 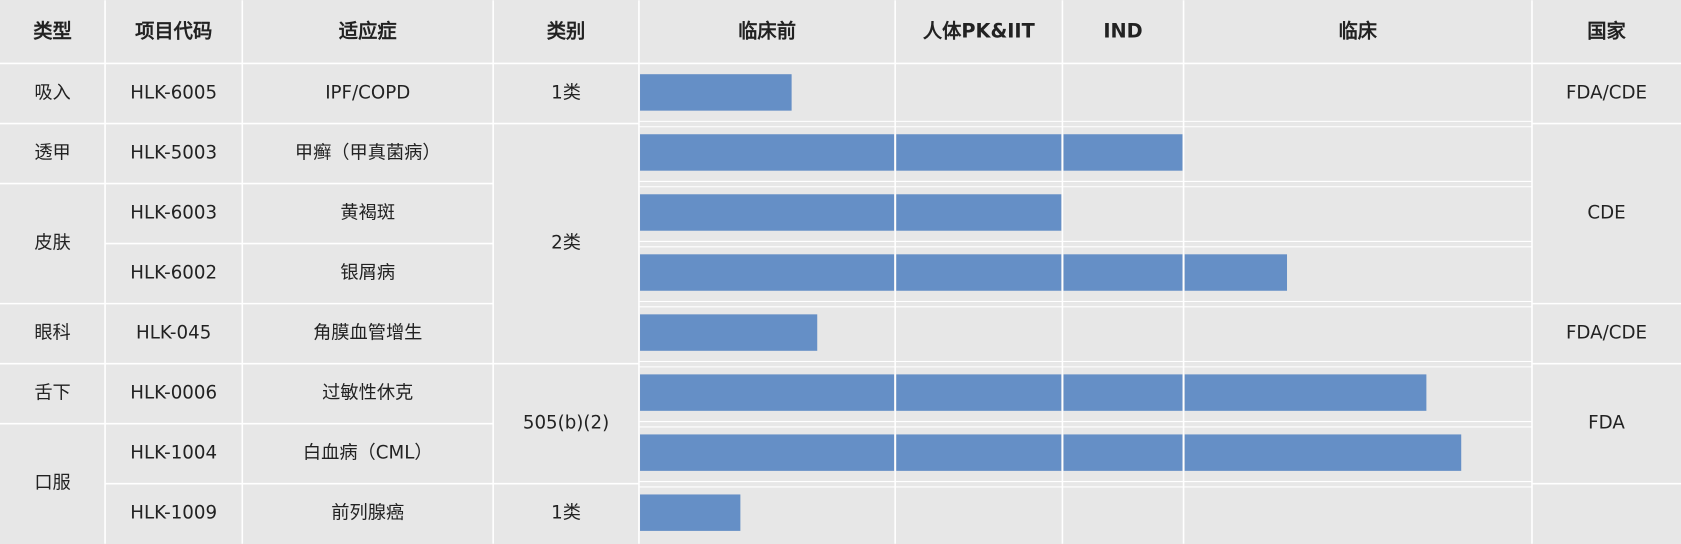 What do you see at coordinates (173, 333) in the screenshot?
I see `code-cell: HLK-045` at bounding box center [173, 333].